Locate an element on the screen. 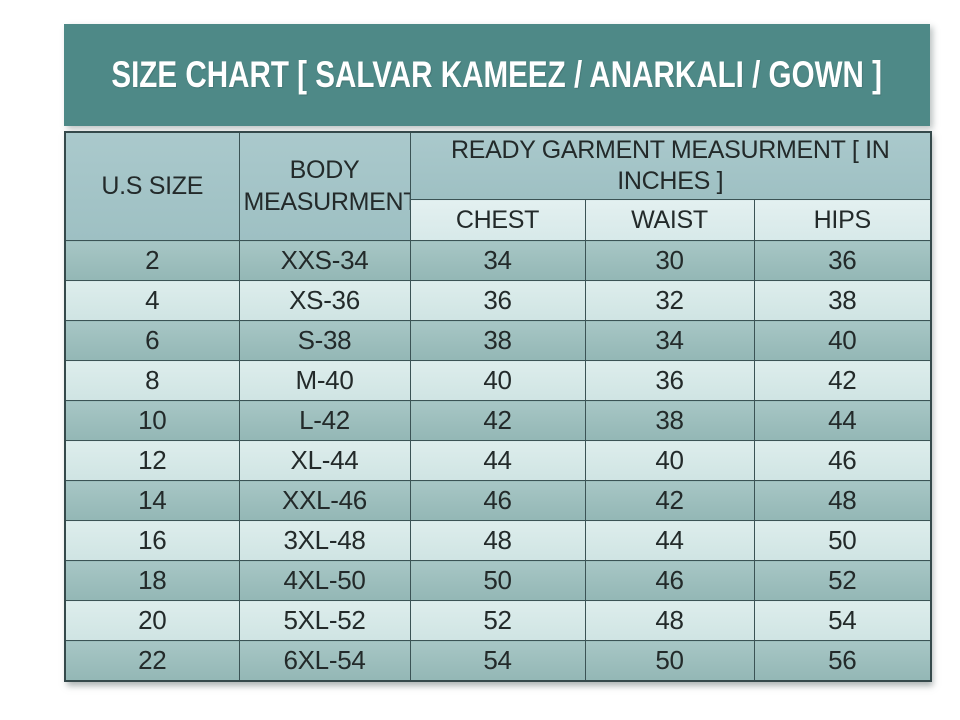  chest-cell: 46 is located at coordinates (497, 500).